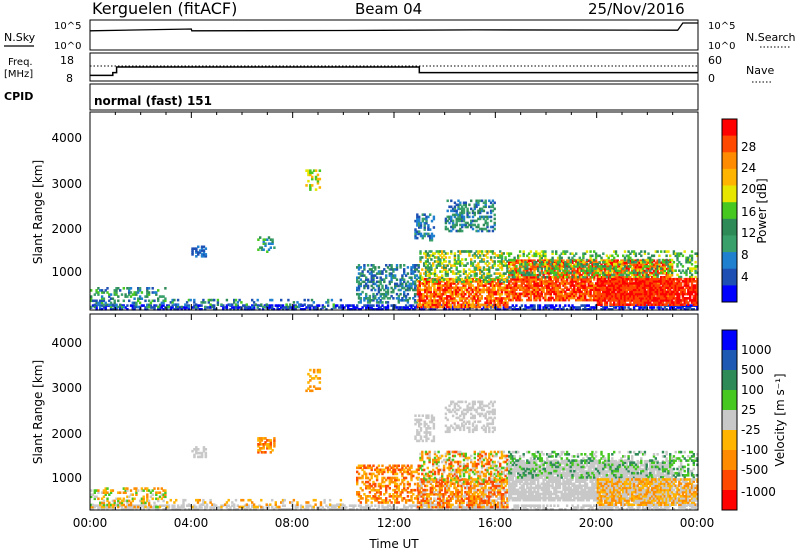  Describe the element at coordinates (636, 9) in the screenshot. I see `date-title: 25/Nov/2016` at that location.